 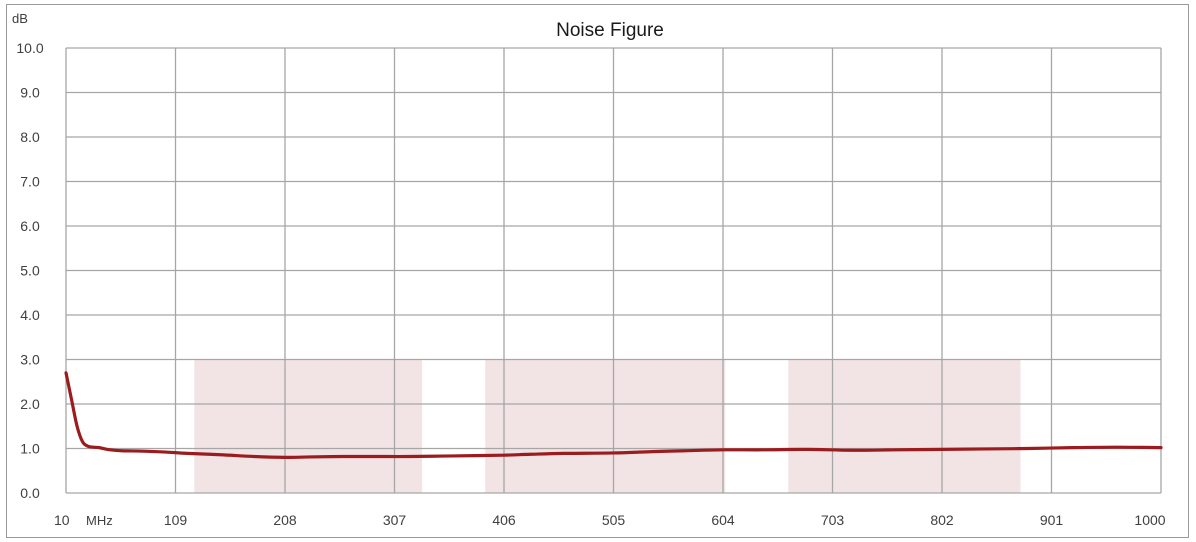 I want to click on y-axis-unit: dB, so click(x=20, y=18).